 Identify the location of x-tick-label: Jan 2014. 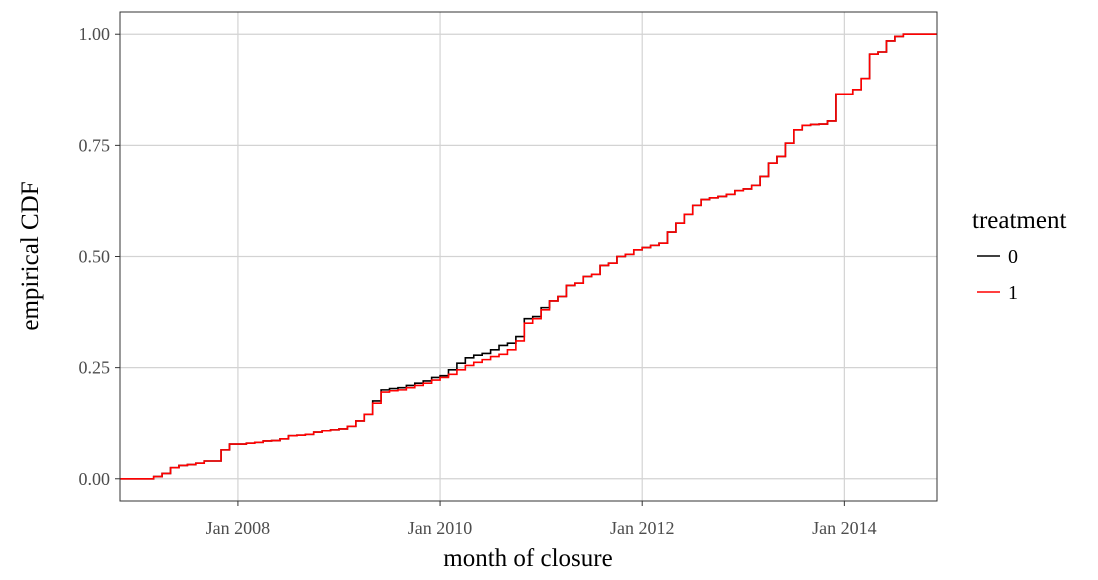
(844, 528).